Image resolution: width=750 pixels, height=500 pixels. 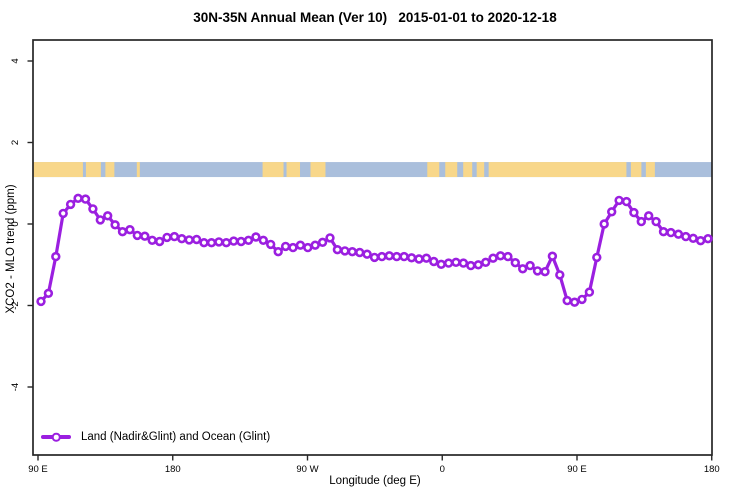 What do you see at coordinates (176, 437) in the screenshot?
I see `legend-label: Land (Nadir&Glint) and Ocean (Glint)` at bounding box center [176, 437].